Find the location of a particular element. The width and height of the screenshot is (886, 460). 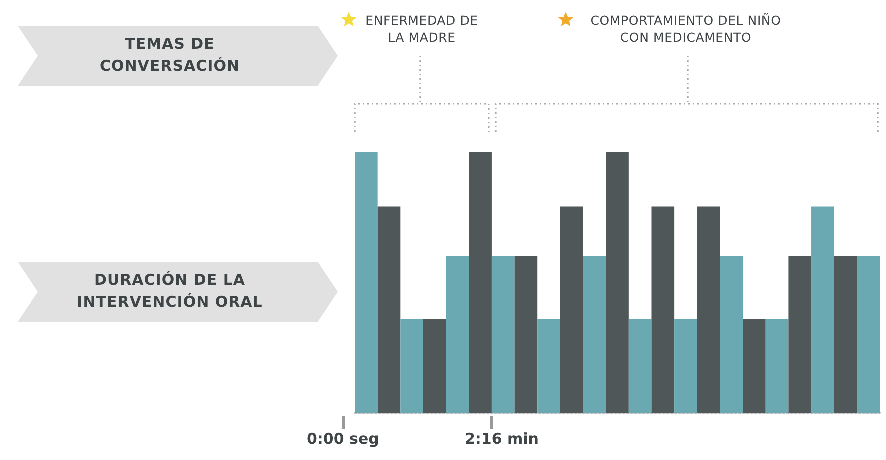

text: 0:00 seg is located at coordinates (343, 439).